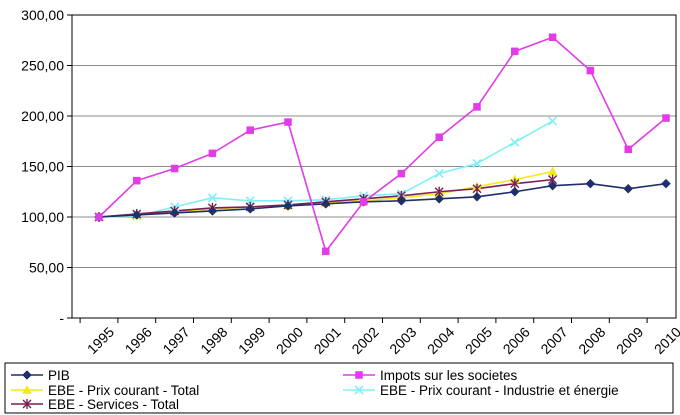  I want to click on x-tick-label: 2002, so click(364, 340).